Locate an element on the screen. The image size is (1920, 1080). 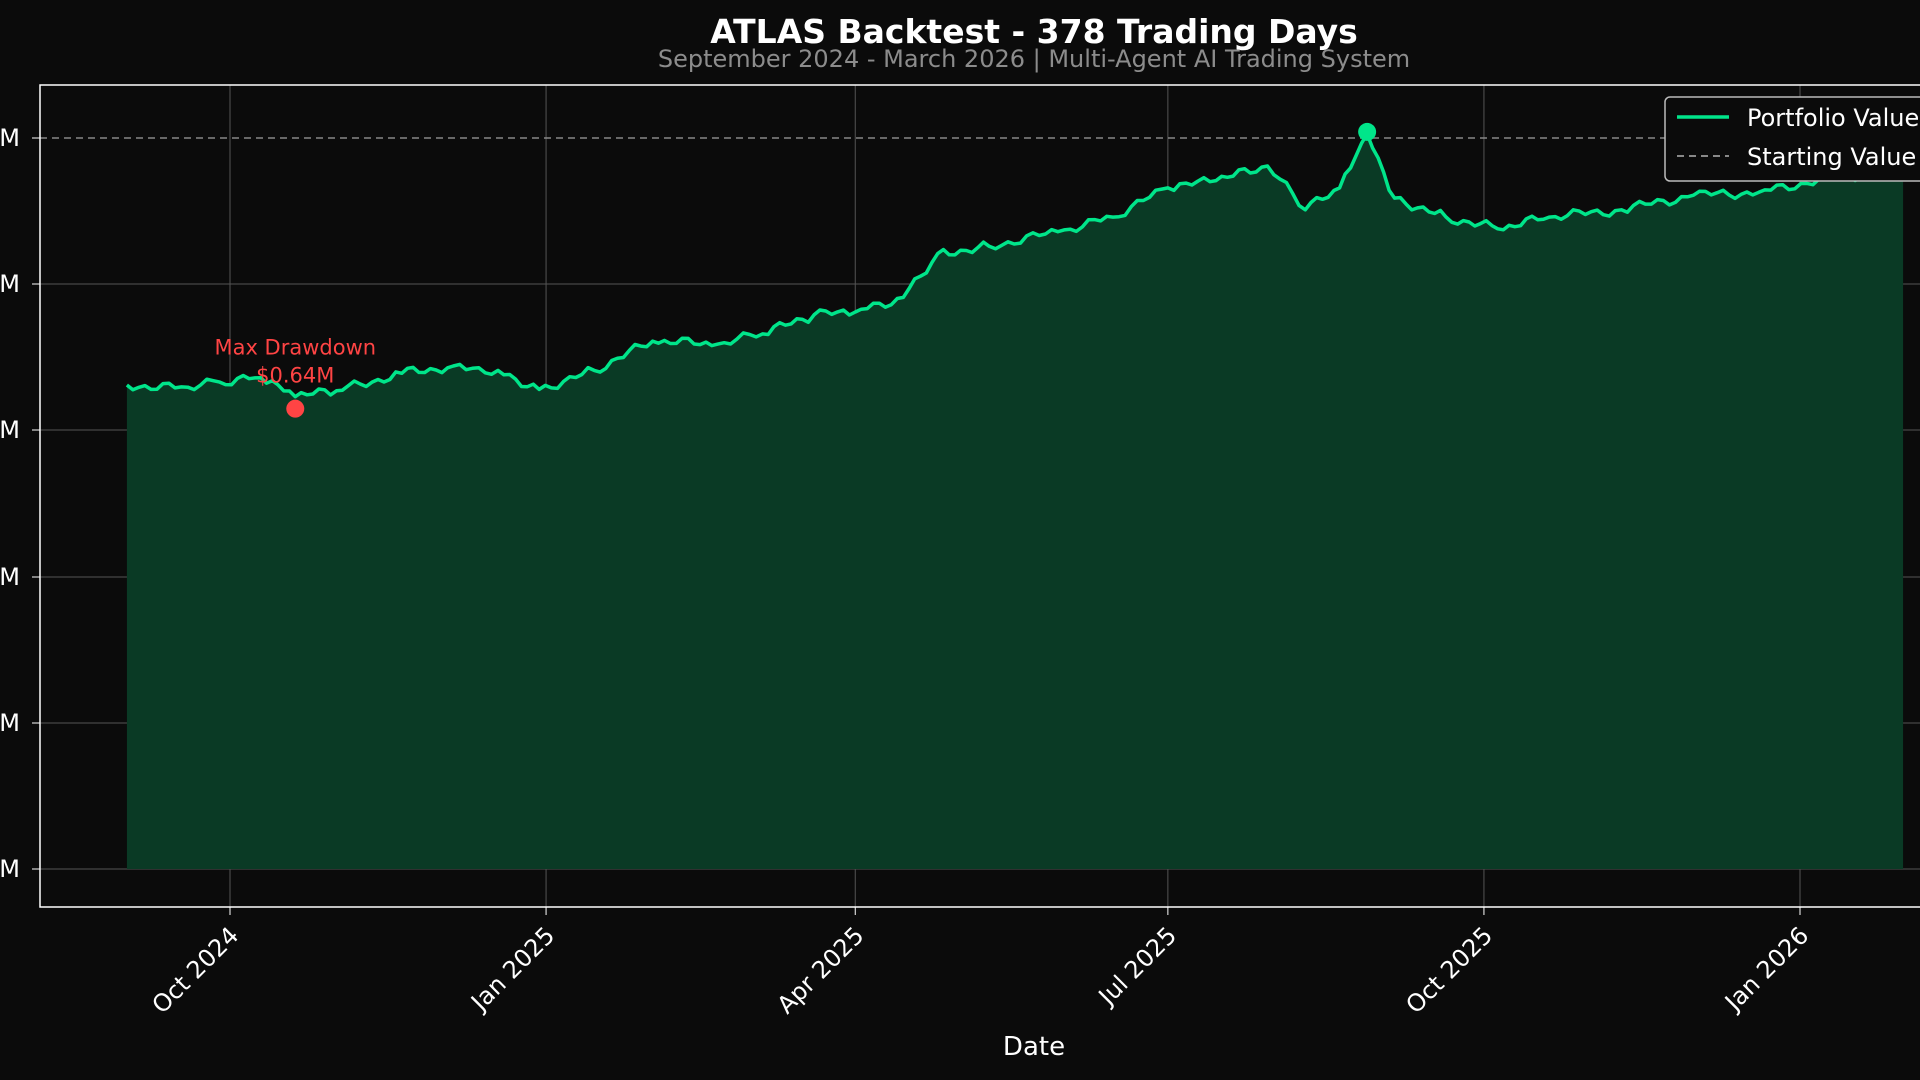
max-drawdown-value: $0.64M is located at coordinates (295, 376).